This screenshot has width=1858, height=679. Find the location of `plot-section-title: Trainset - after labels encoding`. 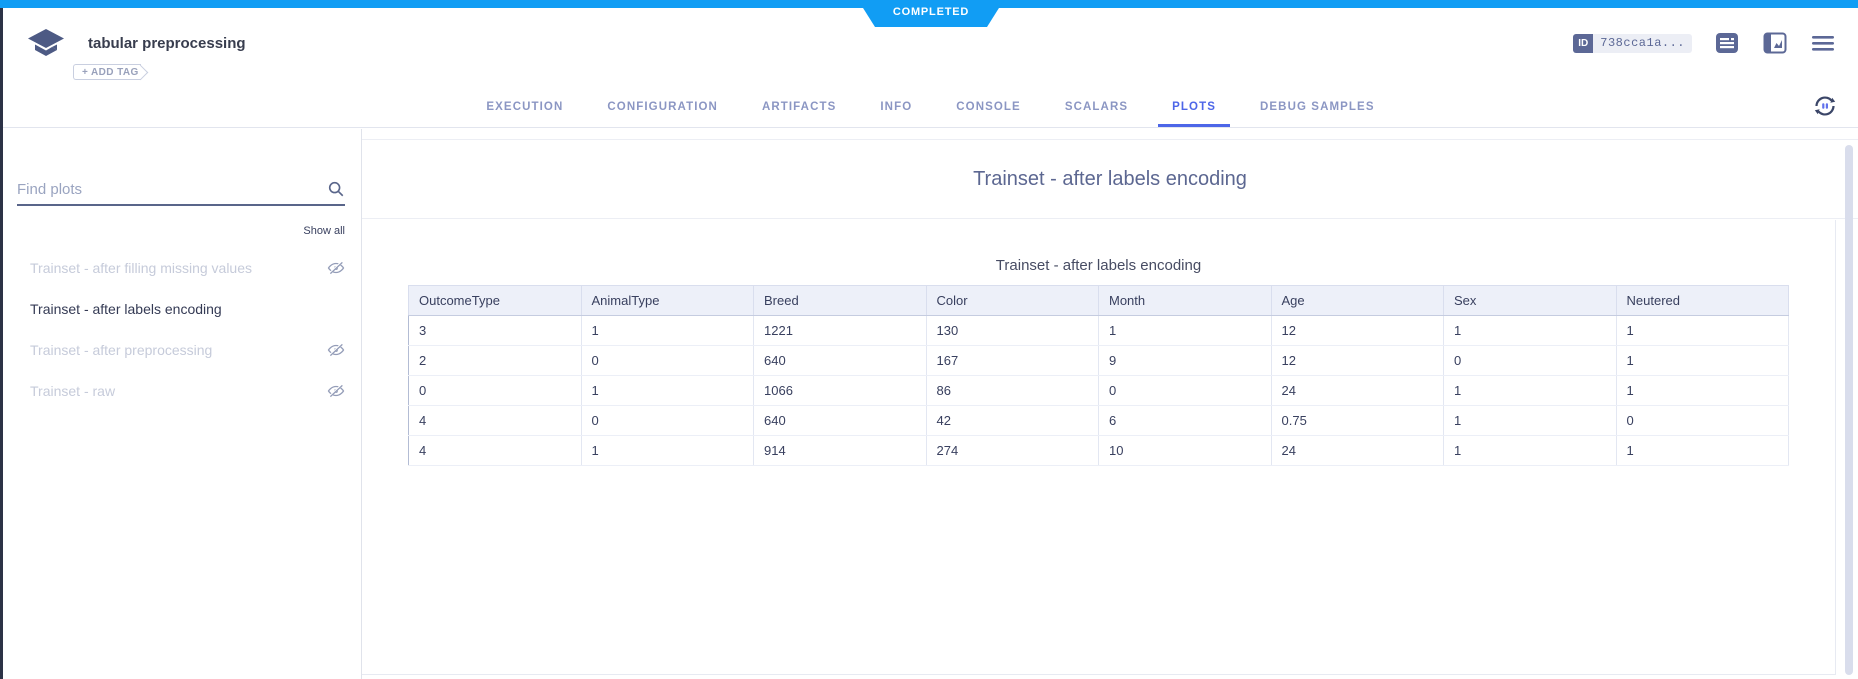

plot-section-title: Trainset - after labels encoding is located at coordinates (1110, 178).